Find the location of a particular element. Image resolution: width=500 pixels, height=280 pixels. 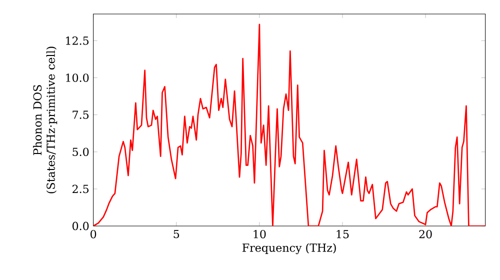

y-axis-title: Phonon DOS (States/THz·primitive cell) is located at coordinates (45, 120).